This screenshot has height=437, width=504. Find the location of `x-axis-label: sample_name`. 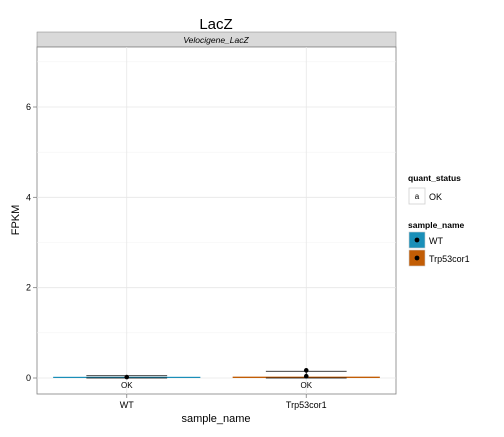

x-axis-label: sample_name is located at coordinates (215, 419).